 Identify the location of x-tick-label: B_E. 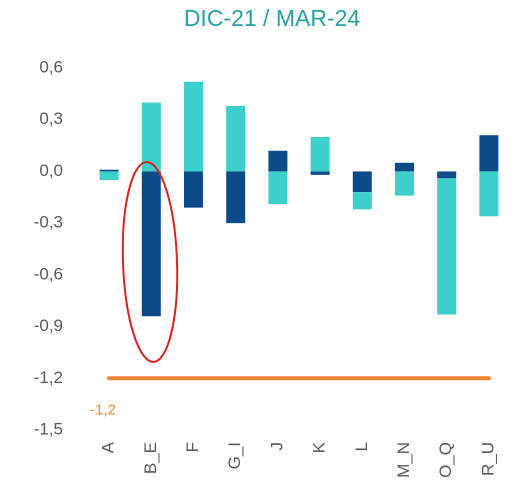
(150, 458).